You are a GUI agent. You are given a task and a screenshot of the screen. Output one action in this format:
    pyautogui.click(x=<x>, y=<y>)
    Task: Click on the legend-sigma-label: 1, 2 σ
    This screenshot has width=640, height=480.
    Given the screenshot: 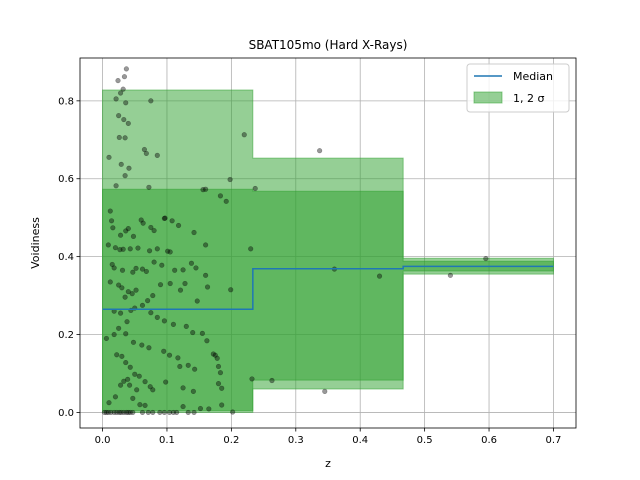 What is the action you would take?
    pyautogui.click(x=528, y=98)
    